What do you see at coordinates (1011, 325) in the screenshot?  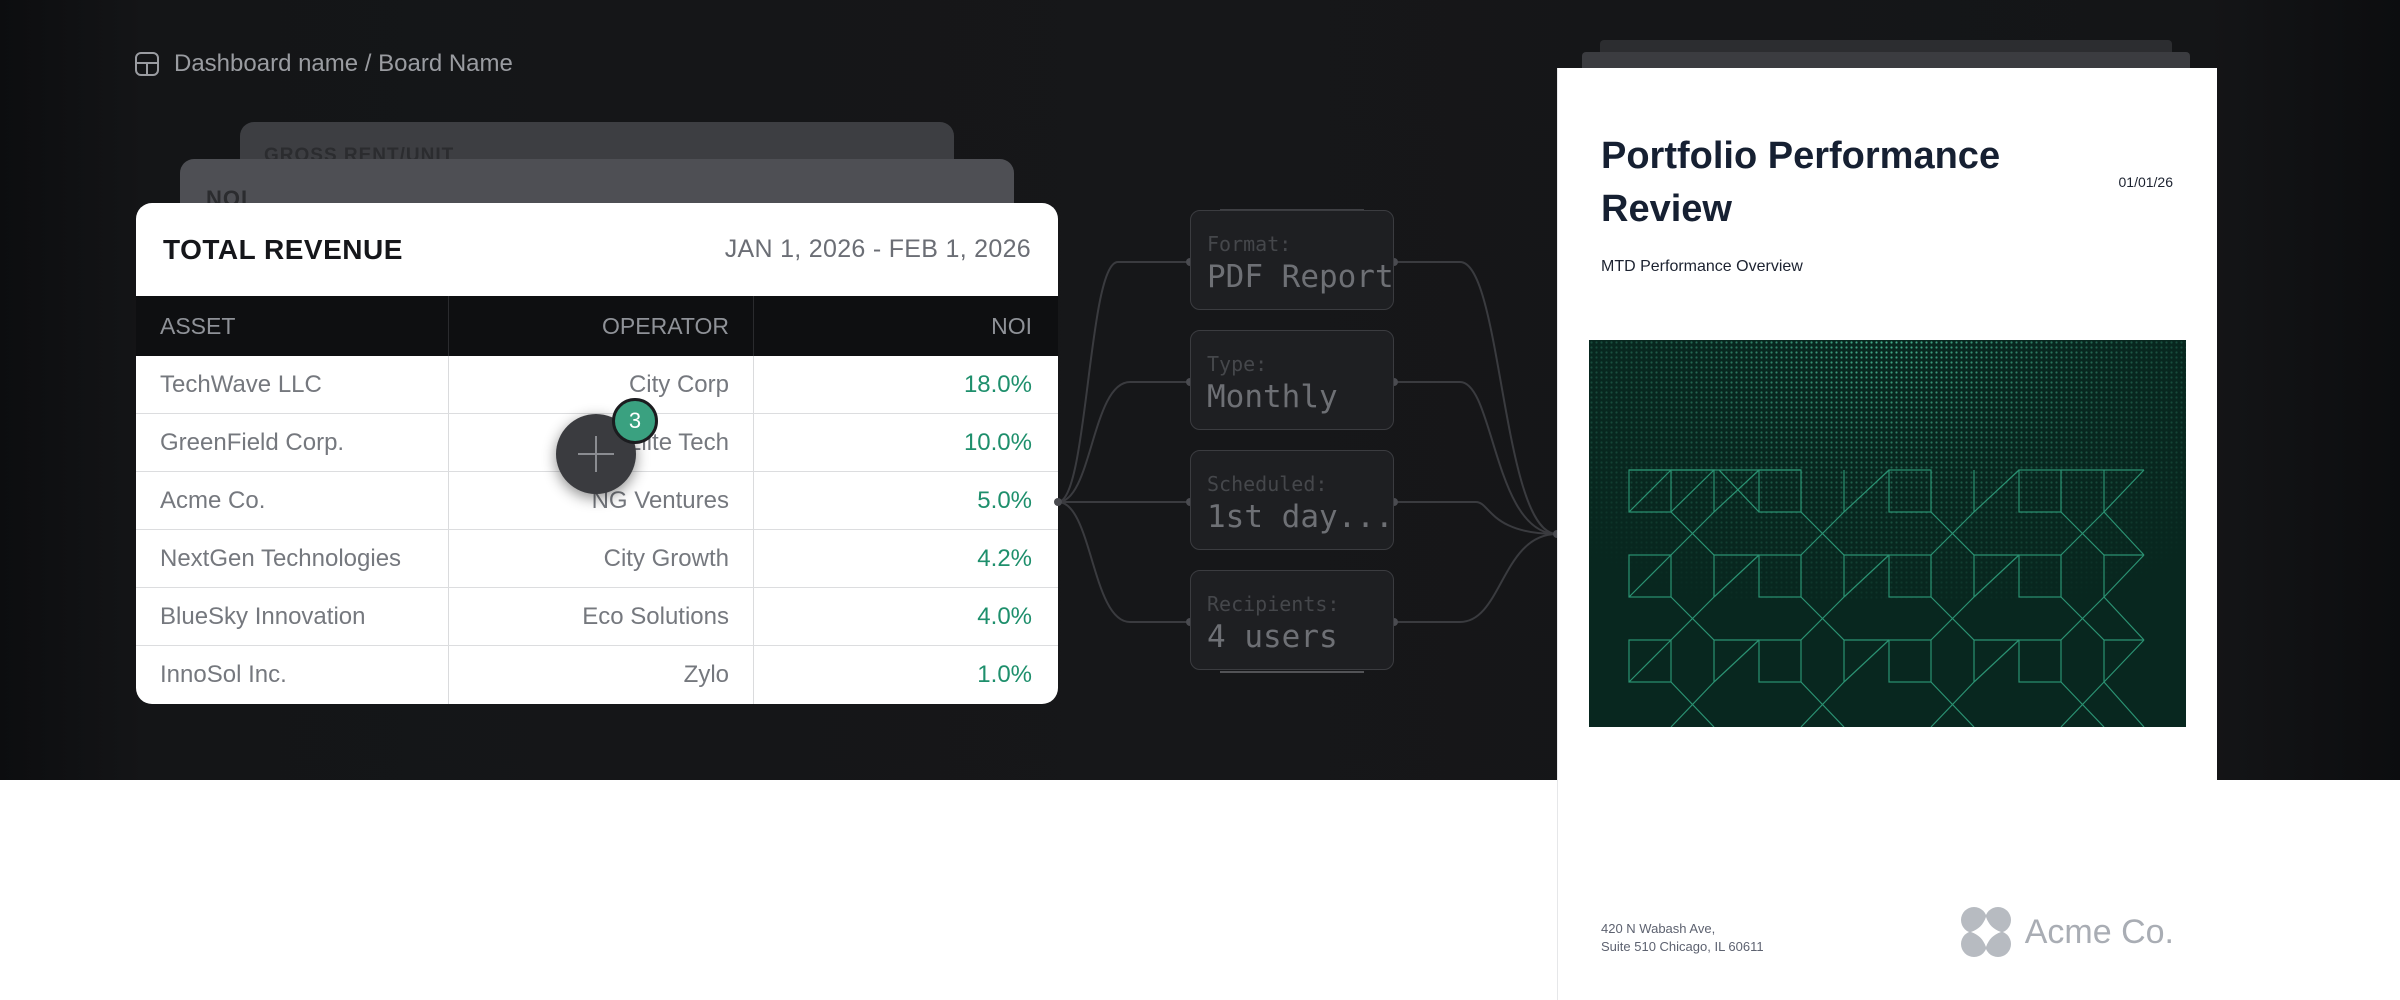 I see `column-header-noi: NOI` at bounding box center [1011, 325].